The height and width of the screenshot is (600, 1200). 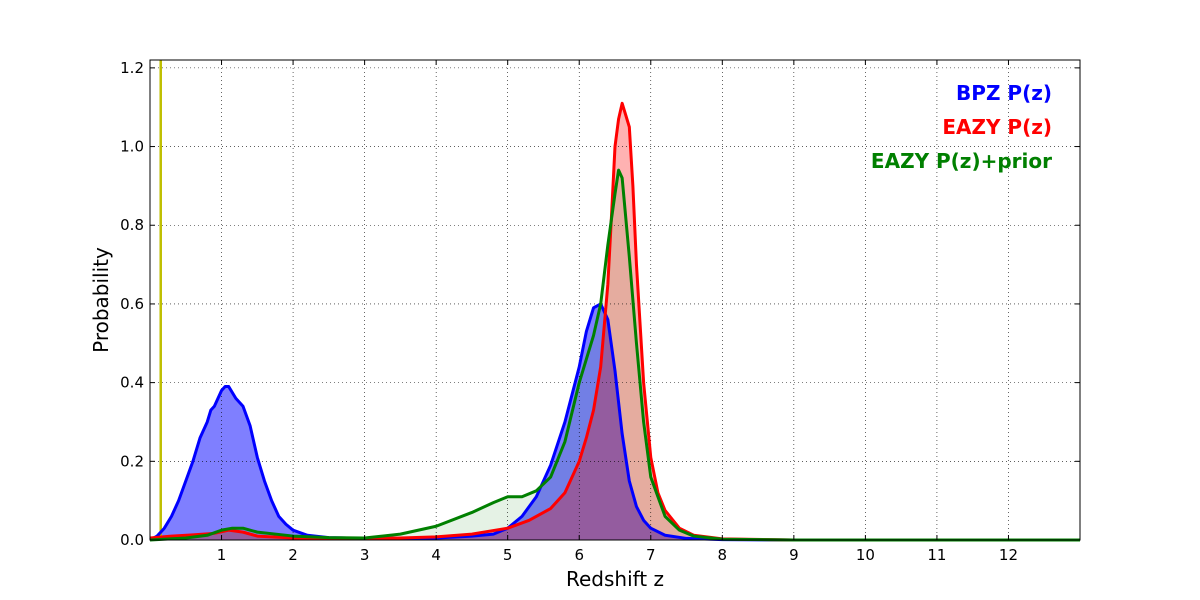 I want to click on y-tick-label-3: 0.6, so click(x=132, y=304).